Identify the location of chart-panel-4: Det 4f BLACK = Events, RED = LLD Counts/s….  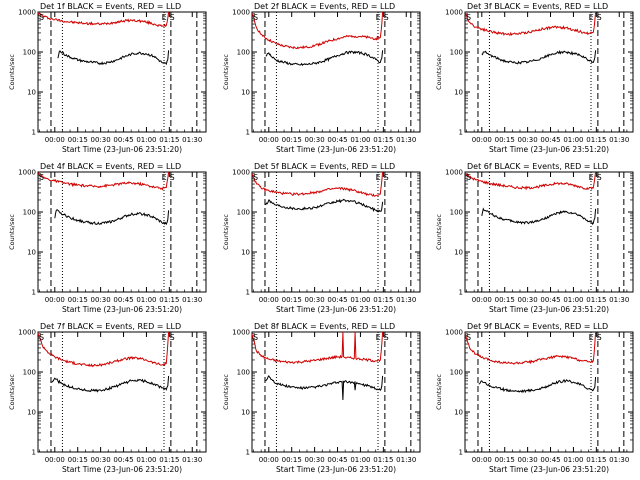
(107, 238).